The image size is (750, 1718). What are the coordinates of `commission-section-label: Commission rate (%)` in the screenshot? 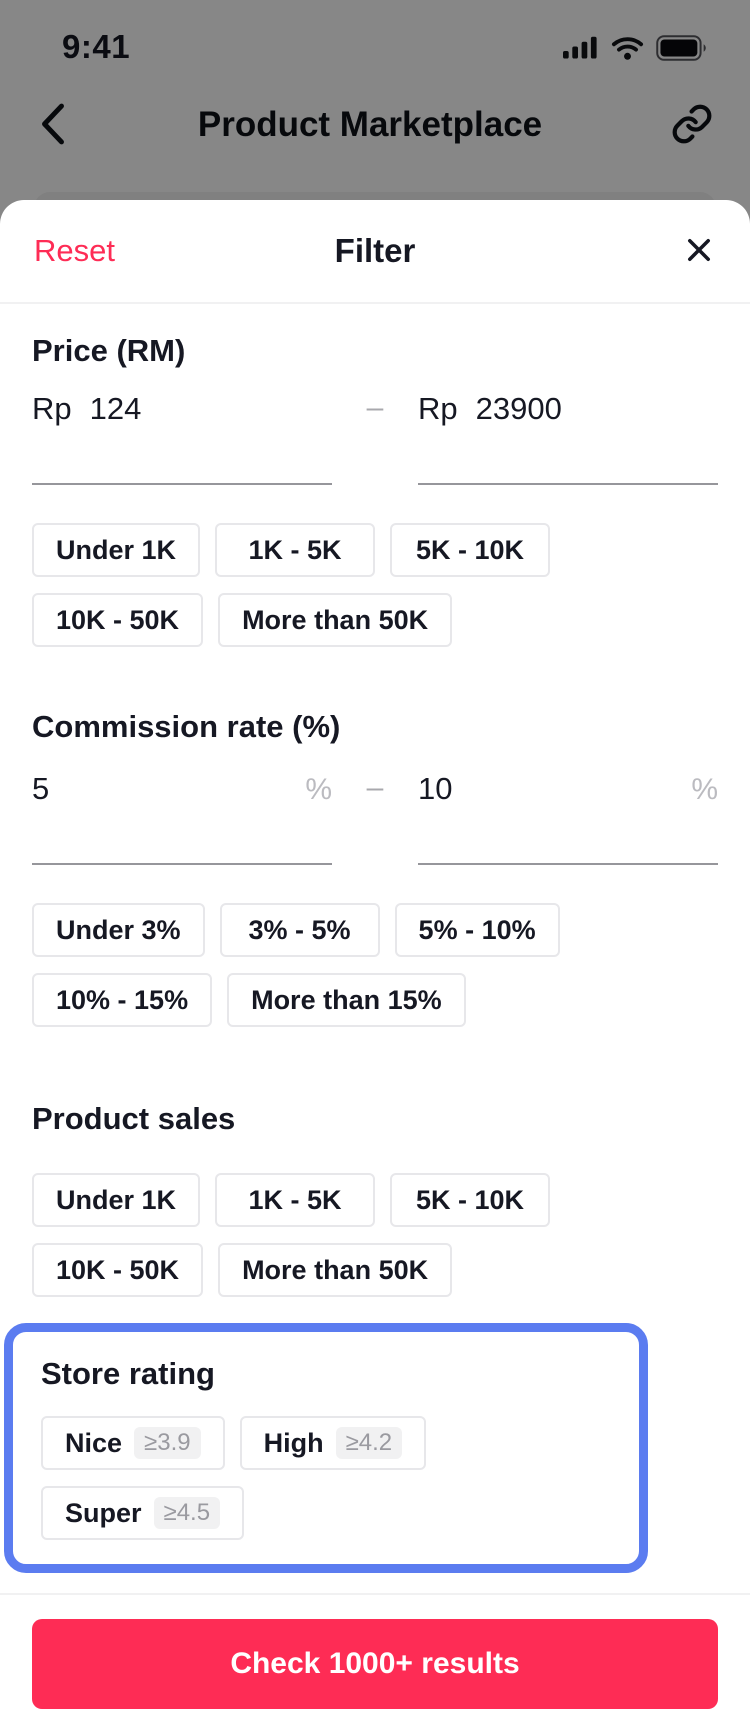 It's located at (186, 726).